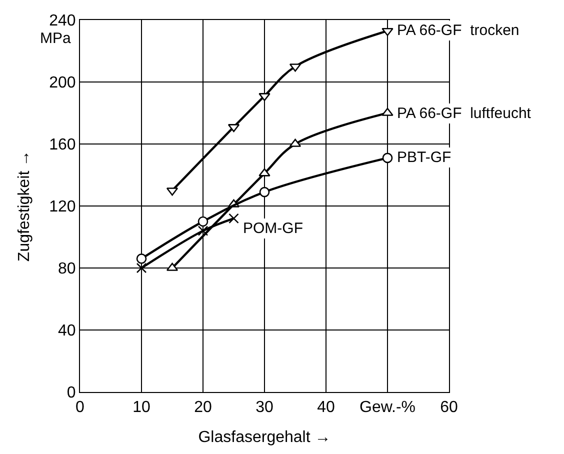 Image resolution: width=564 pixels, height=454 pixels. I want to click on x-tick-label: 20, so click(203, 407).